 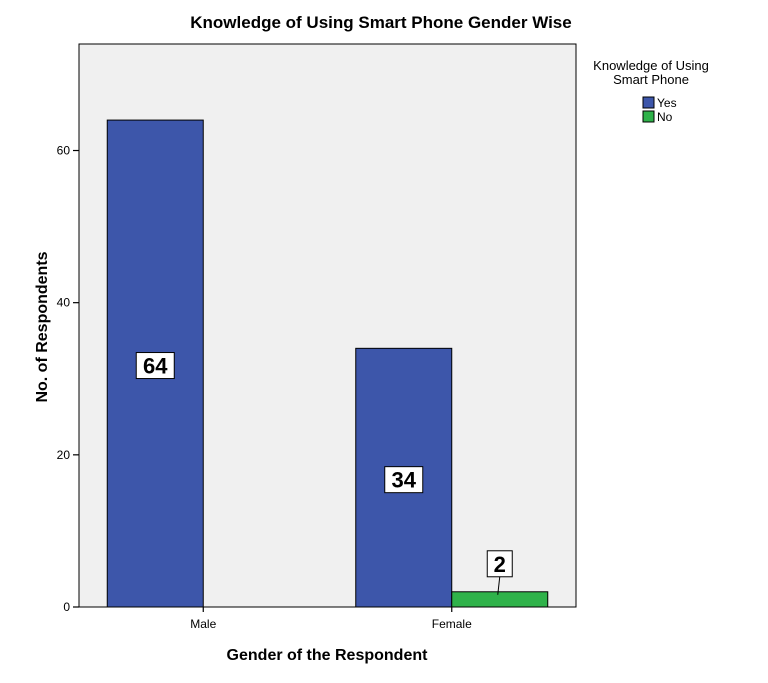 I want to click on y-tick-label: 60, so click(x=64, y=151).